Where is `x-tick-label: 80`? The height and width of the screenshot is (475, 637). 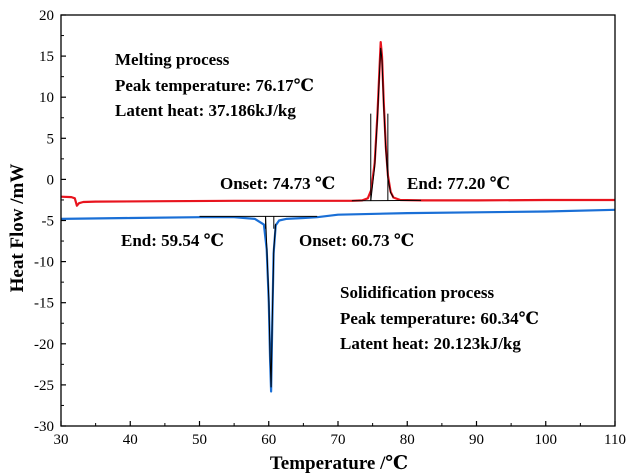
x-tick-label: 80 is located at coordinates (407, 440).